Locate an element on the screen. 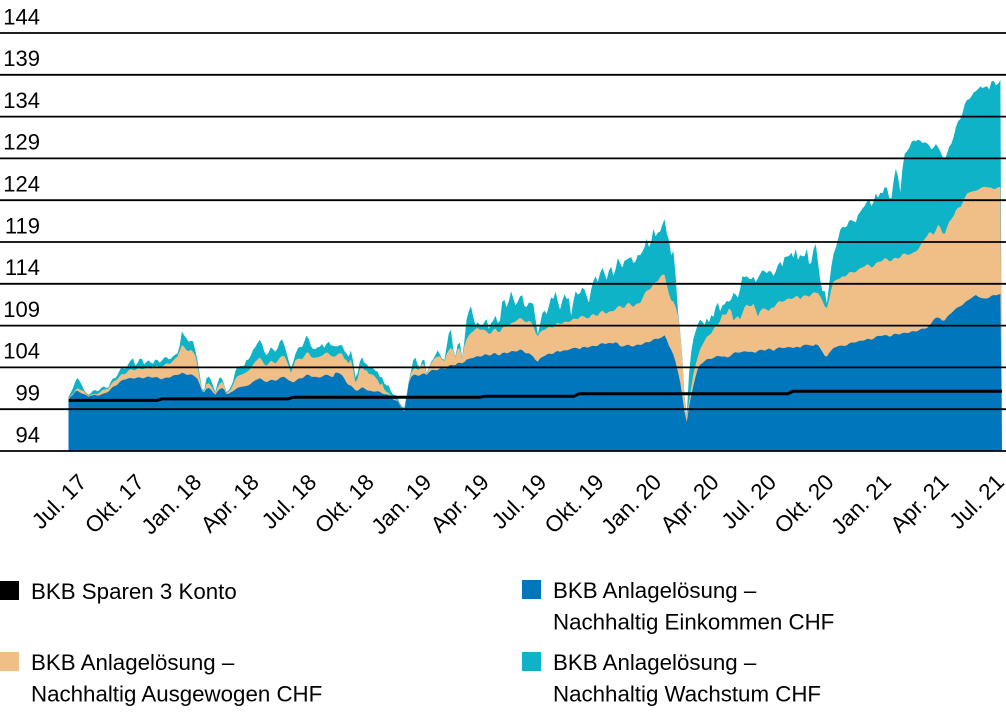 The height and width of the screenshot is (712, 1006). svg-text: Nachhaltig Wachstum CHF is located at coordinates (687, 694).